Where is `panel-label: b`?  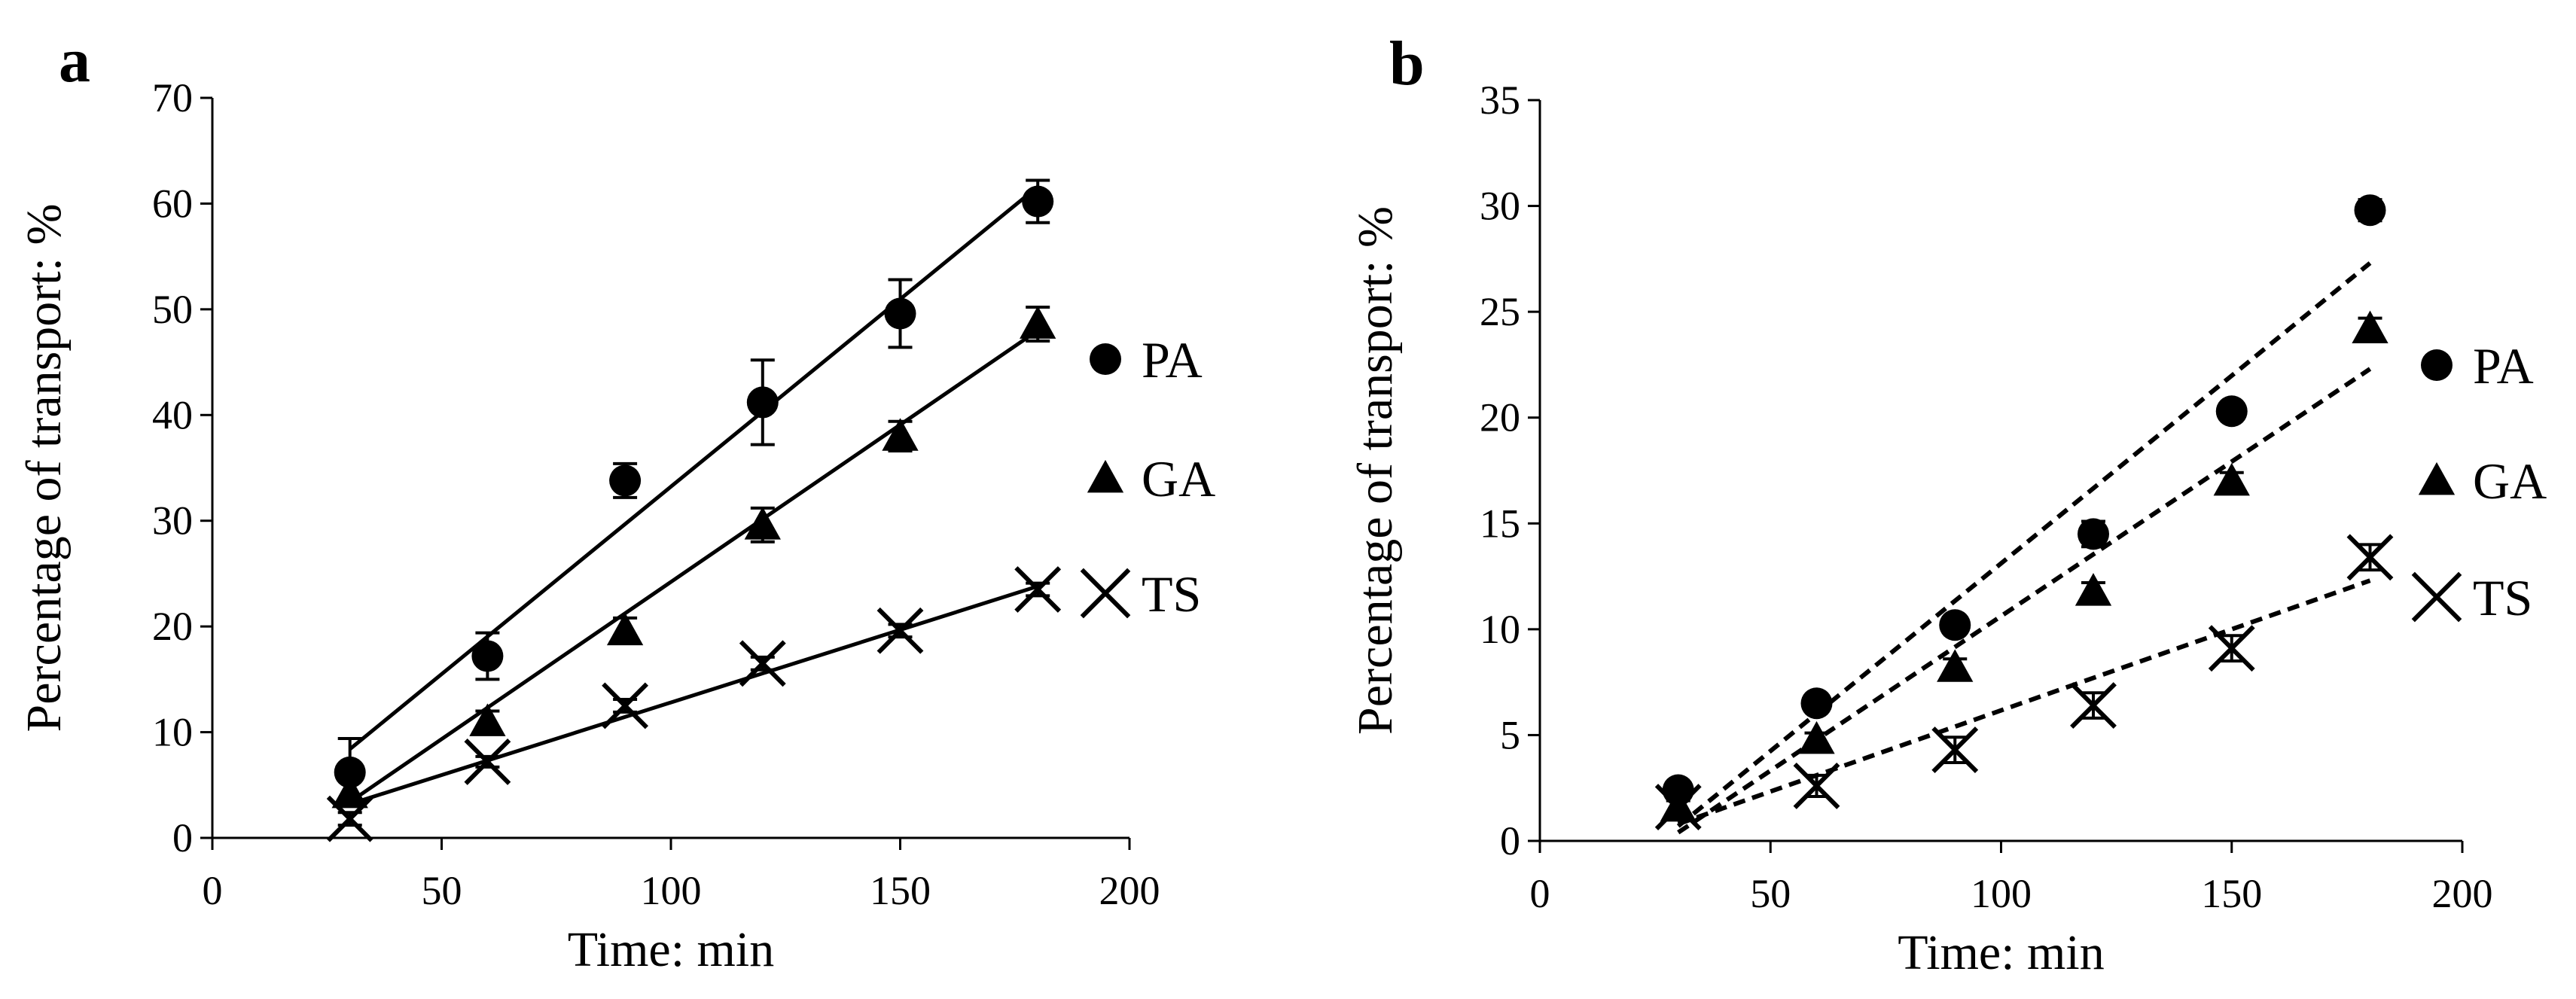 panel-label: b is located at coordinates (1407, 64).